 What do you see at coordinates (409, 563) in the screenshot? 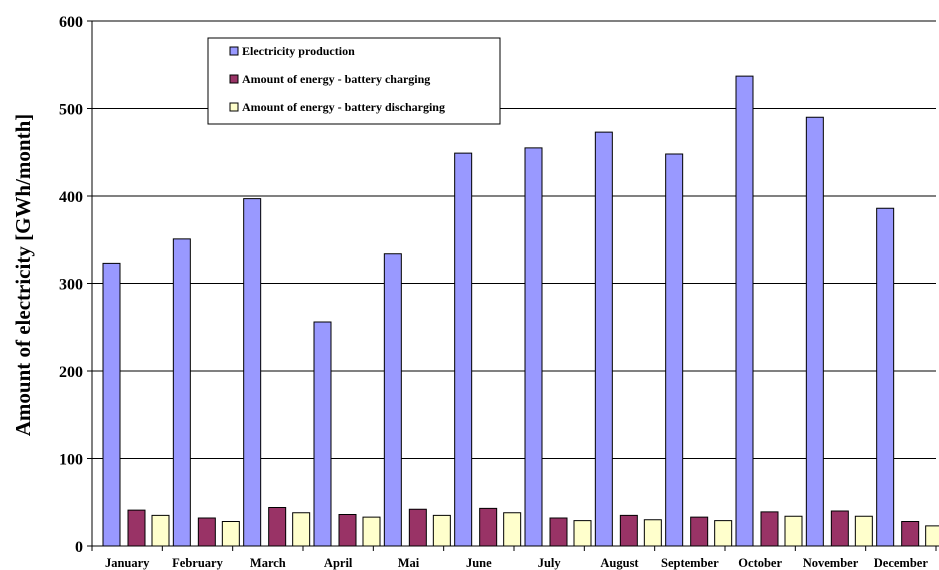
I see `x-tick-label: Mai` at bounding box center [409, 563].